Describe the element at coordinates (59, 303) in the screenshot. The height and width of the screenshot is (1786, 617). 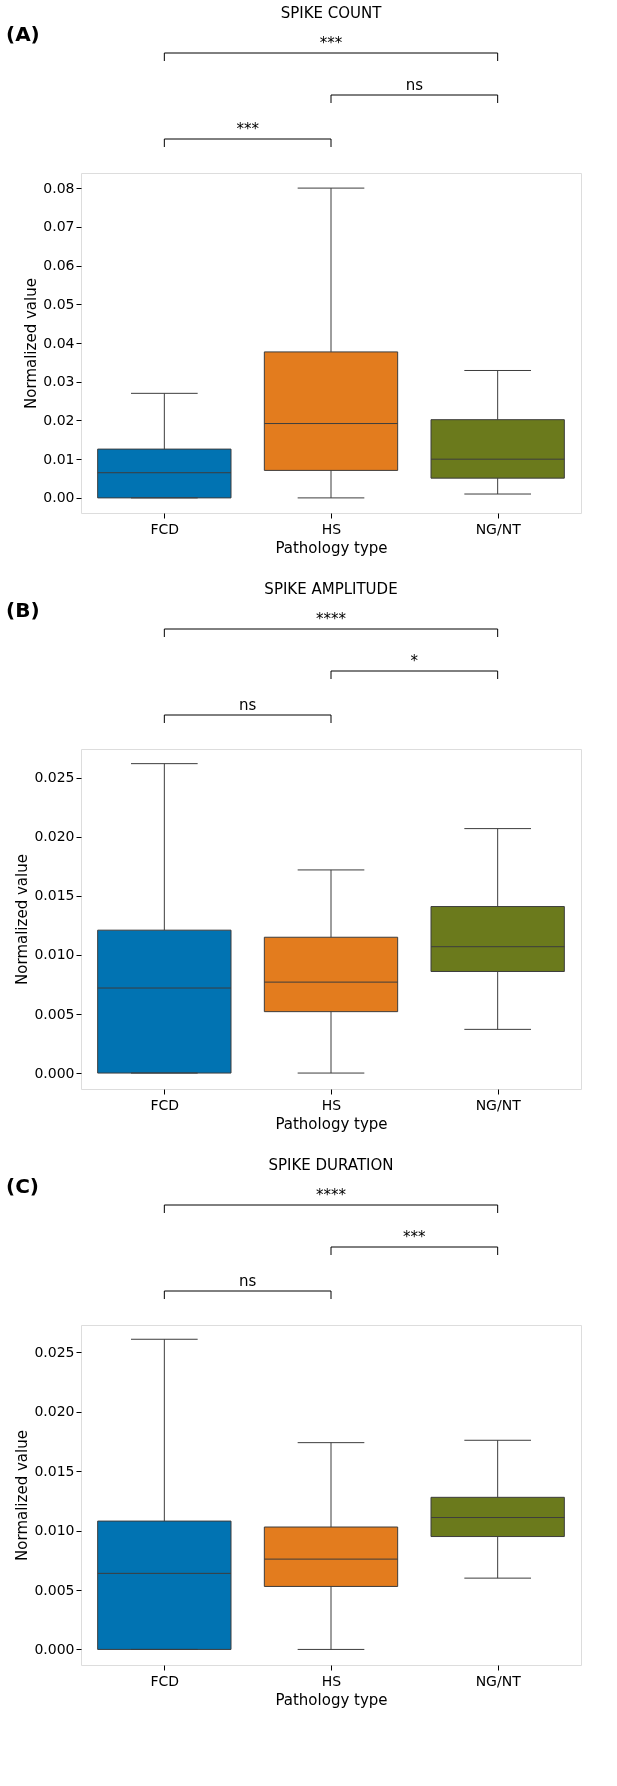
I see `y-tick-label: 0.05` at that location.